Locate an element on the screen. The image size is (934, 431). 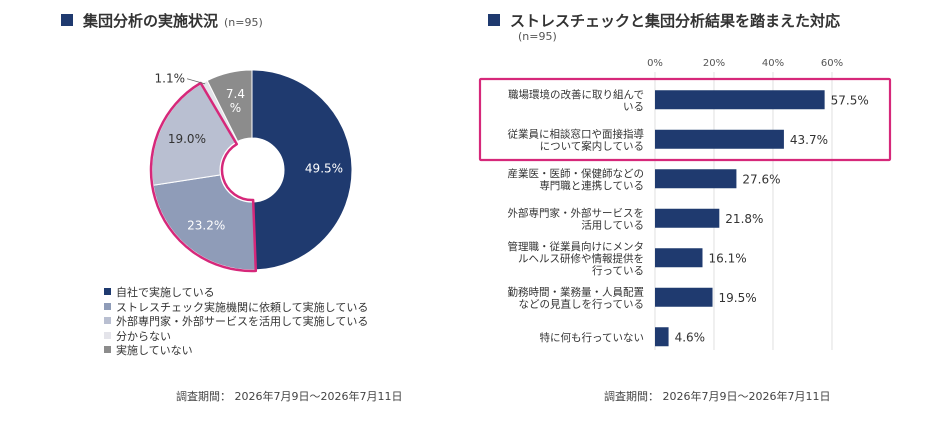
legend-label: 分からない is located at coordinates (143, 336).